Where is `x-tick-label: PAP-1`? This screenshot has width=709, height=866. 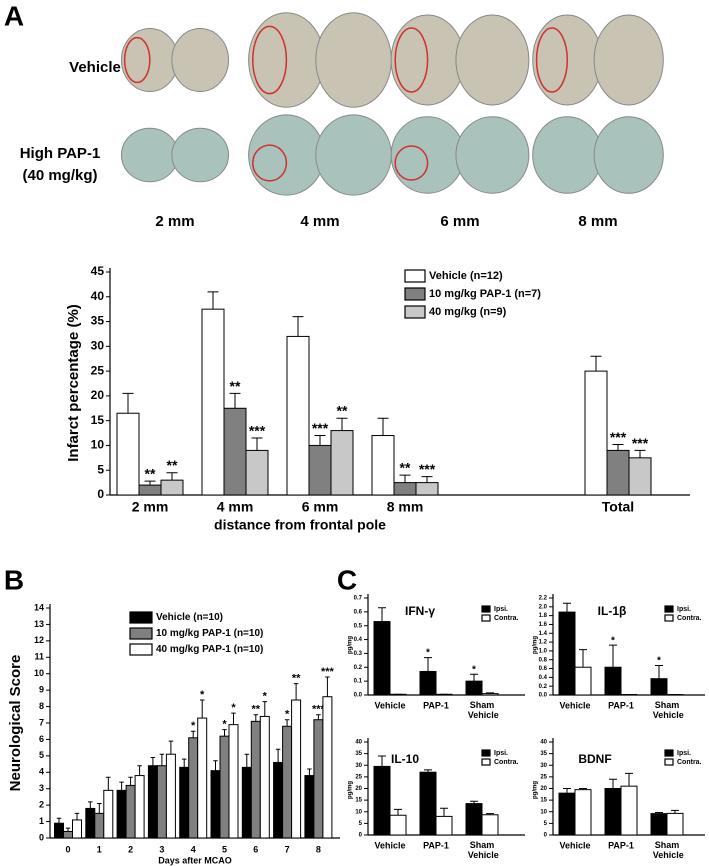
x-tick-label: PAP-1 is located at coordinates (621, 845).